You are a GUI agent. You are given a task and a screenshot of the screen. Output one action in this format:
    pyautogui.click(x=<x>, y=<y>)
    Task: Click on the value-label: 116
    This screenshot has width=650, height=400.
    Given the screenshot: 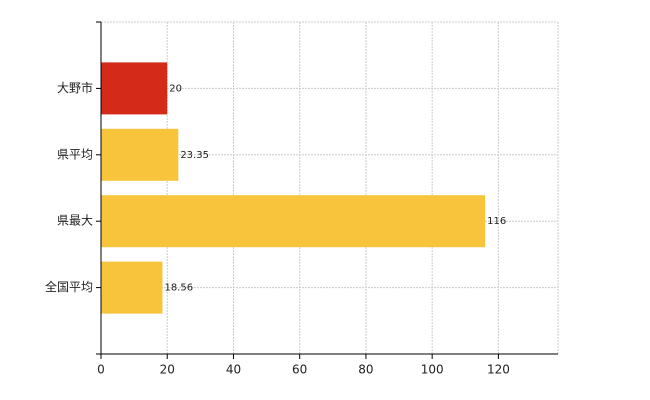 What is the action you would take?
    pyautogui.click(x=496, y=221)
    